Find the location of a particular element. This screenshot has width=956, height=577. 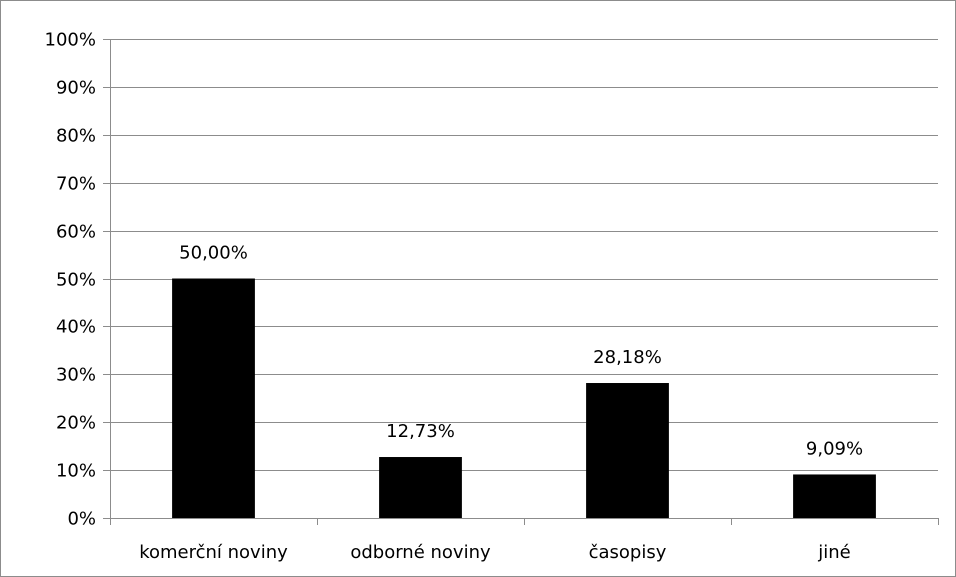

y-tick-label: 70% is located at coordinates (76, 184).